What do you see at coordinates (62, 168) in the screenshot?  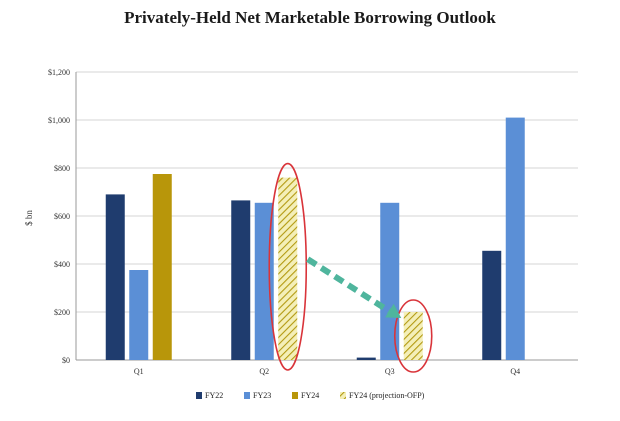 I see `y-tick-label: $800` at bounding box center [62, 168].